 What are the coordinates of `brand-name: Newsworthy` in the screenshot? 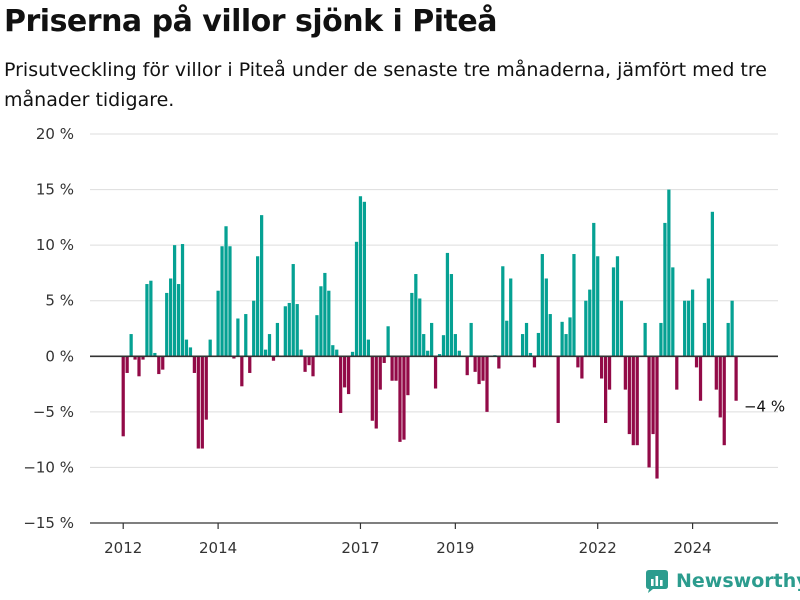 It's located at (738, 581).